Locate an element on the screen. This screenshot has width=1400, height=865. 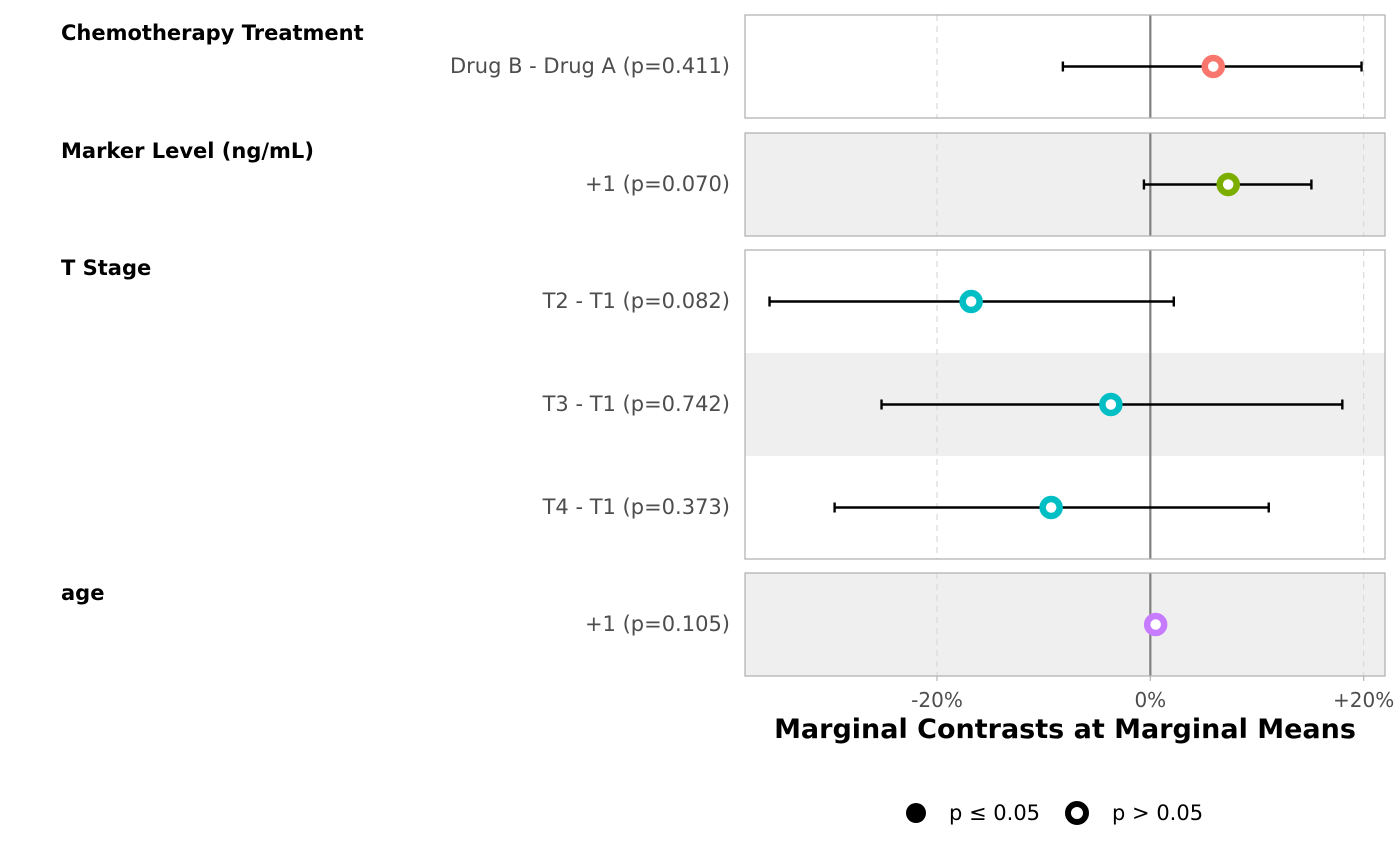
row-label: T4 - T1 (p=0.373) is located at coordinates (636, 506).